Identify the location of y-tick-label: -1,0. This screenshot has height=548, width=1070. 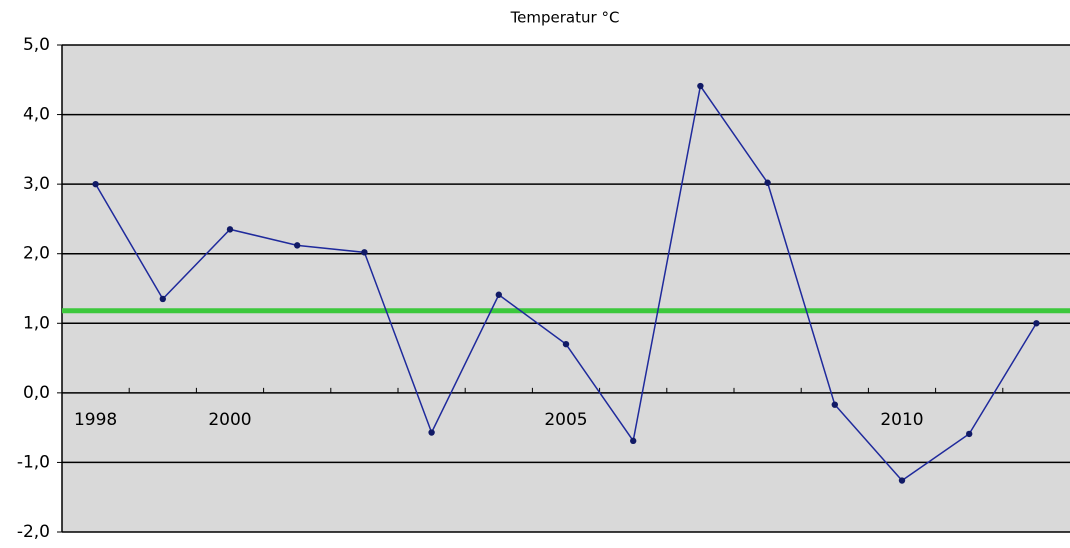
(33, 462).